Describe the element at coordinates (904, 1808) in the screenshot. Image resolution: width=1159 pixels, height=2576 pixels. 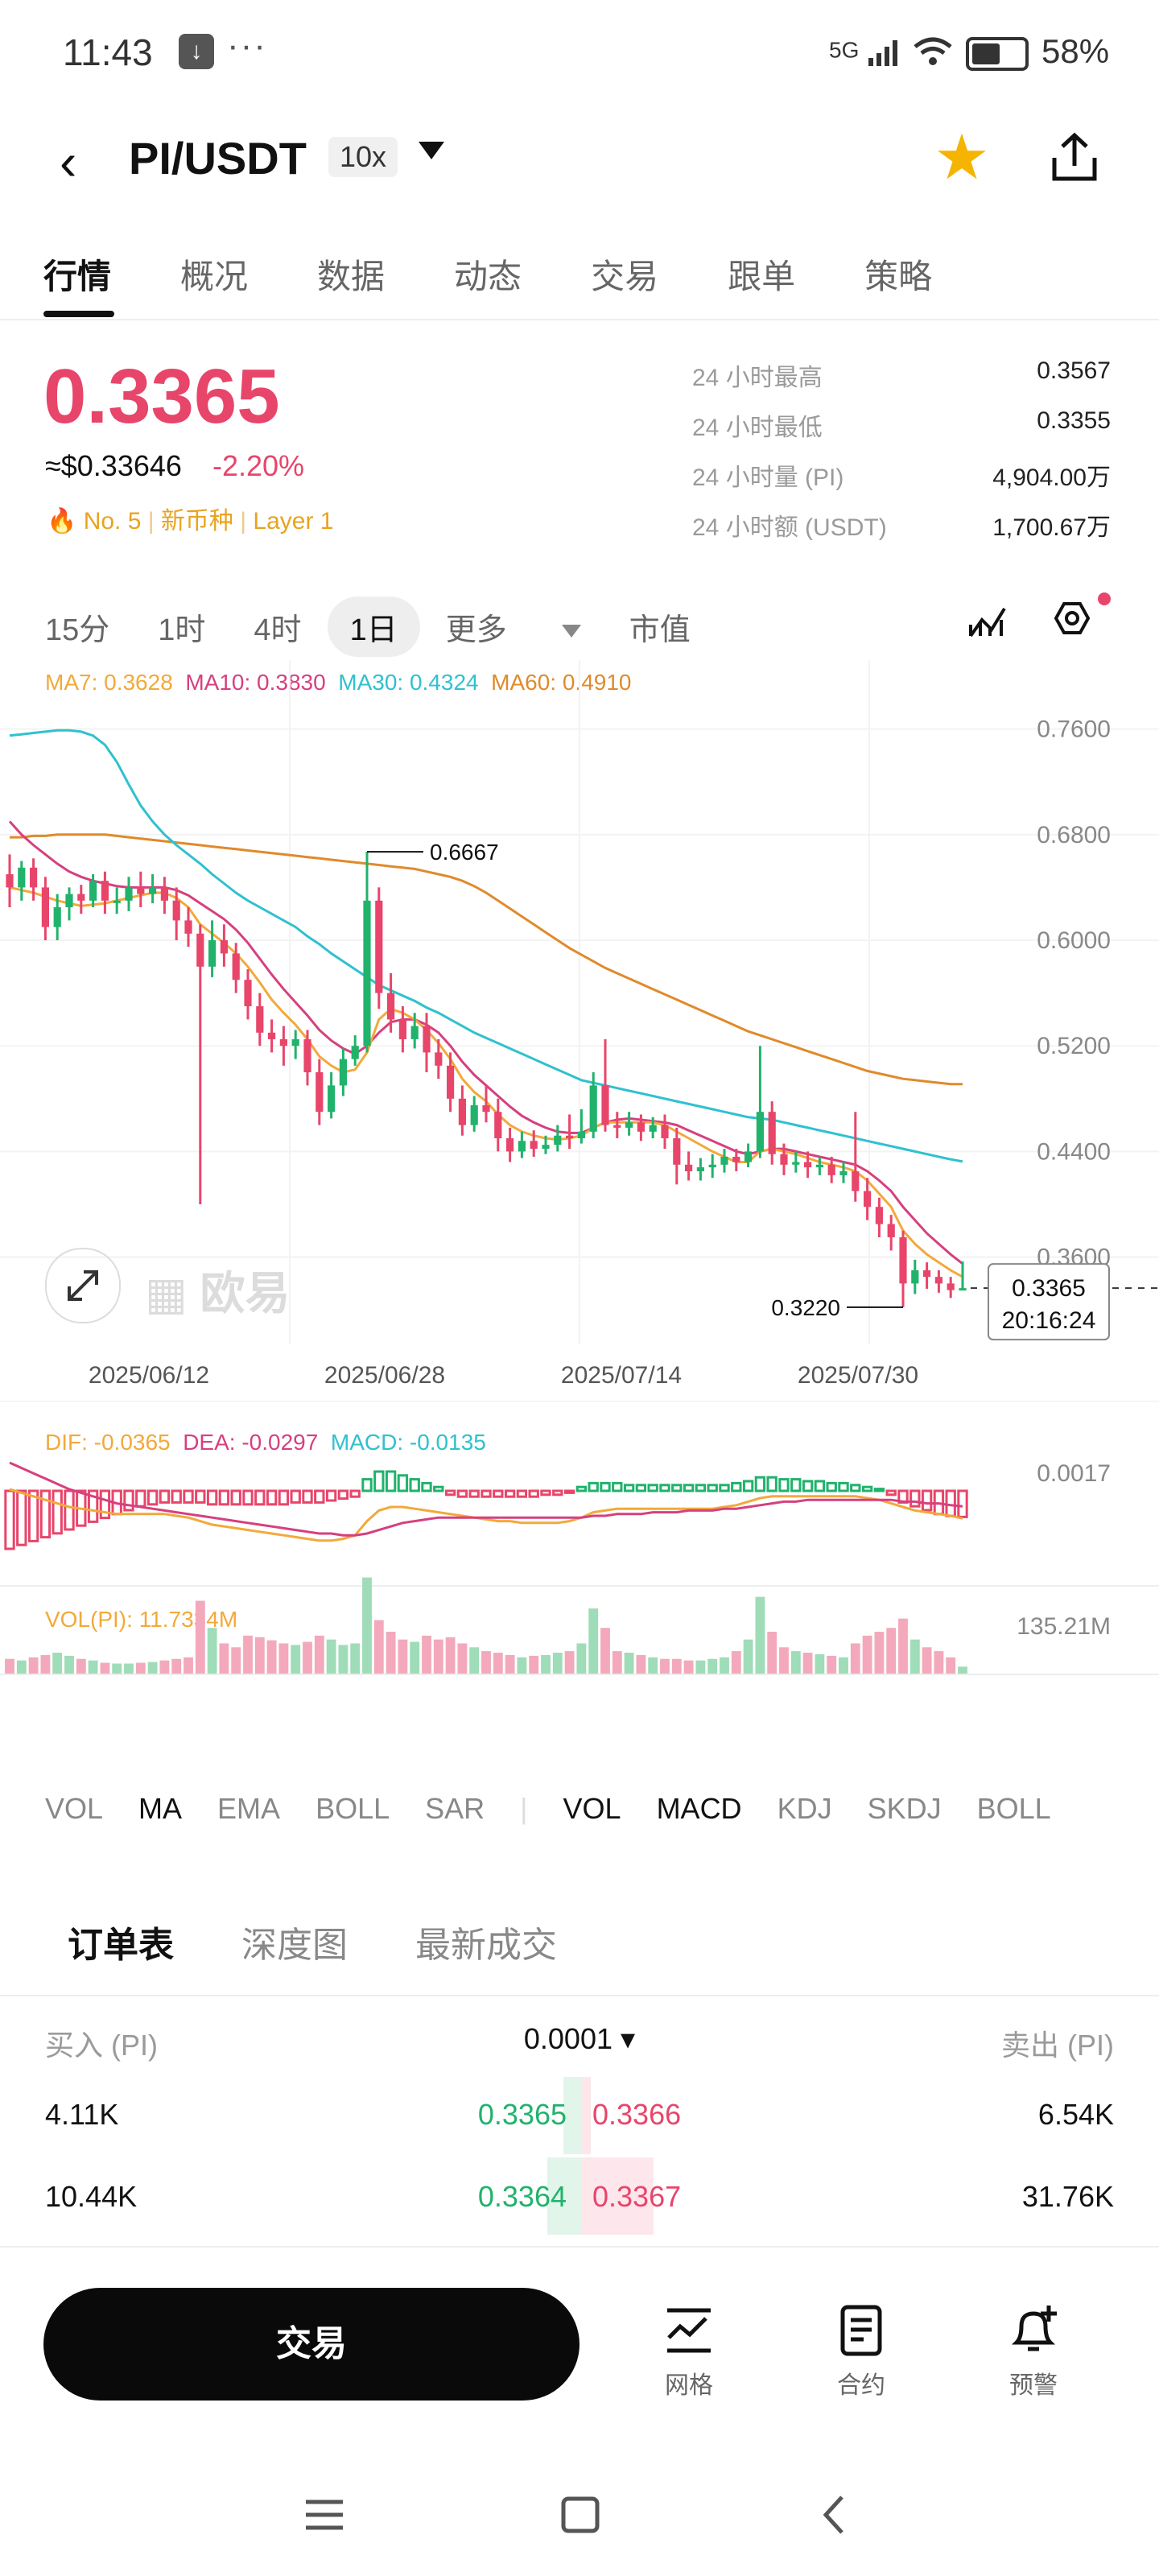
I see `sub-skdj: SKDJ` at that location.